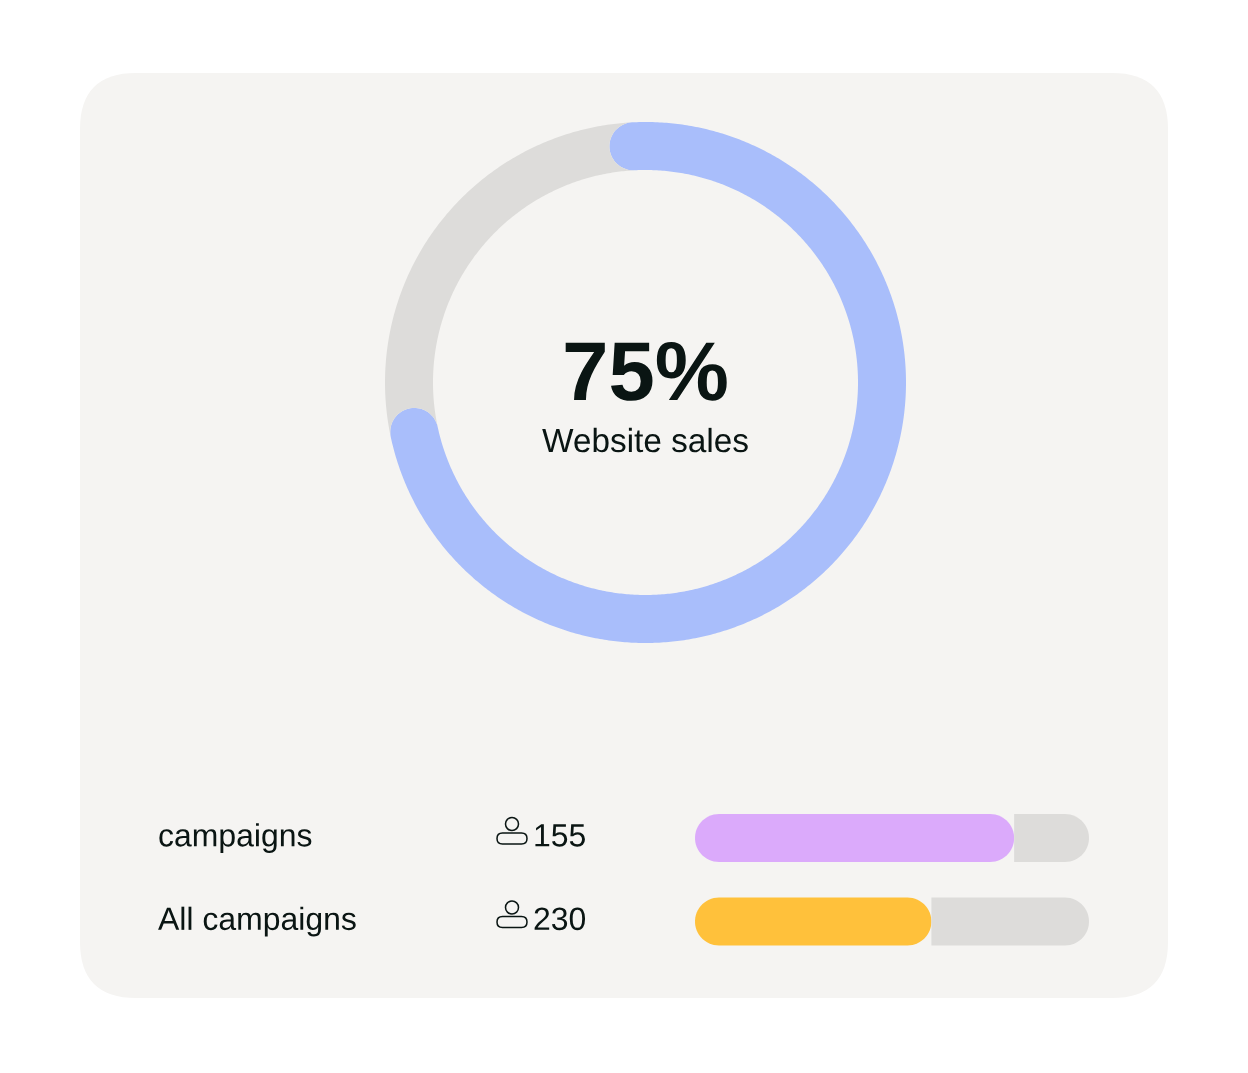 This screenshot has height=1073, width=1248. What do you see at coordinates (235, 838) in the screenshot?
I see `y-tick-label: campaigns` at bounding box center [235, 838].